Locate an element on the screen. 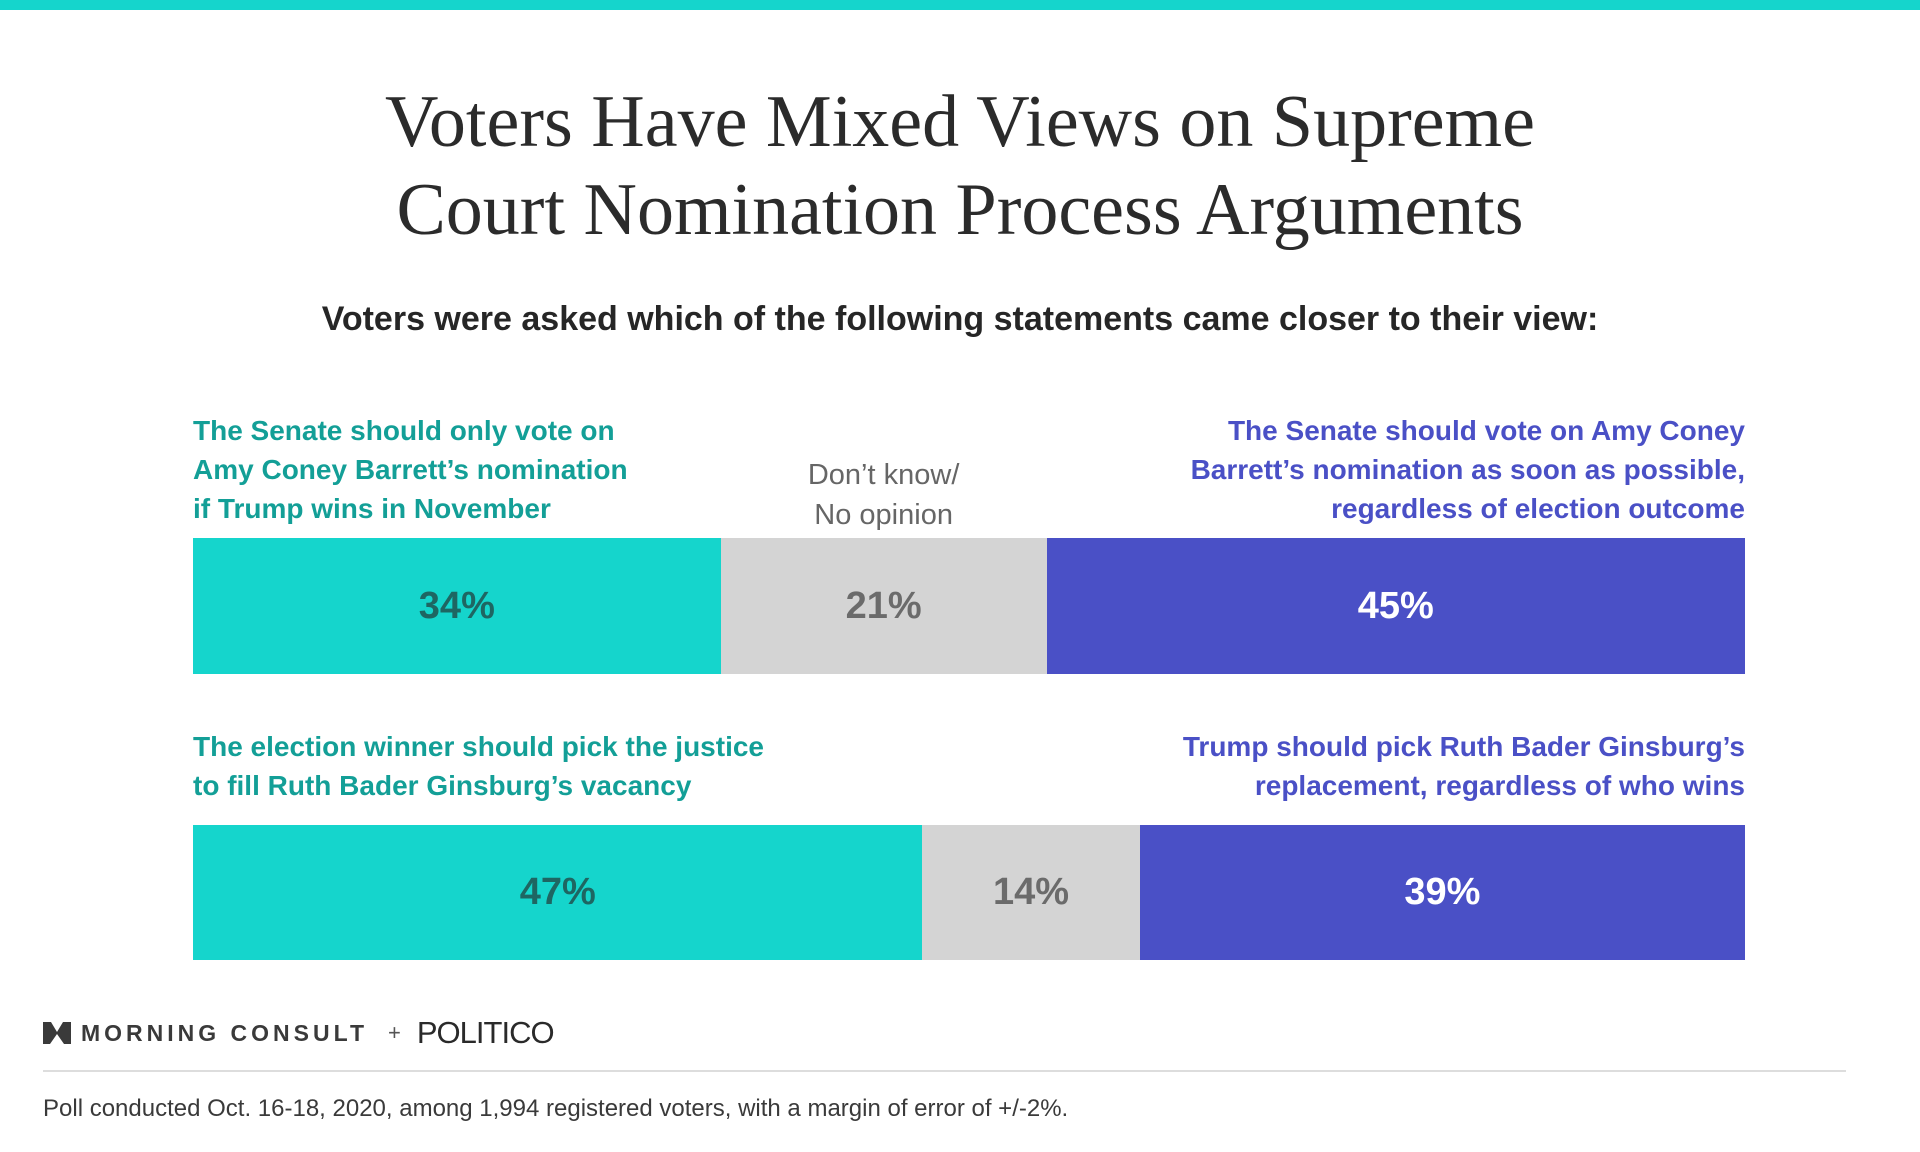  chart-title-line-2: Court Nomination Process Arguments is located at coordinates (960, 210).